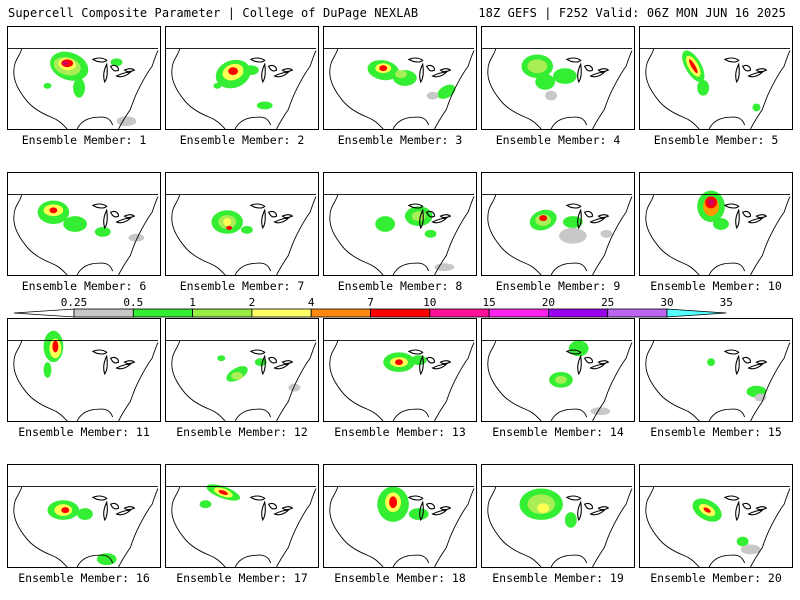 Image resolution: width=800 pixels, height=600 pixels. I want to click on ensemble-member-label: Ensemble Member: 9, so click(558, 286).